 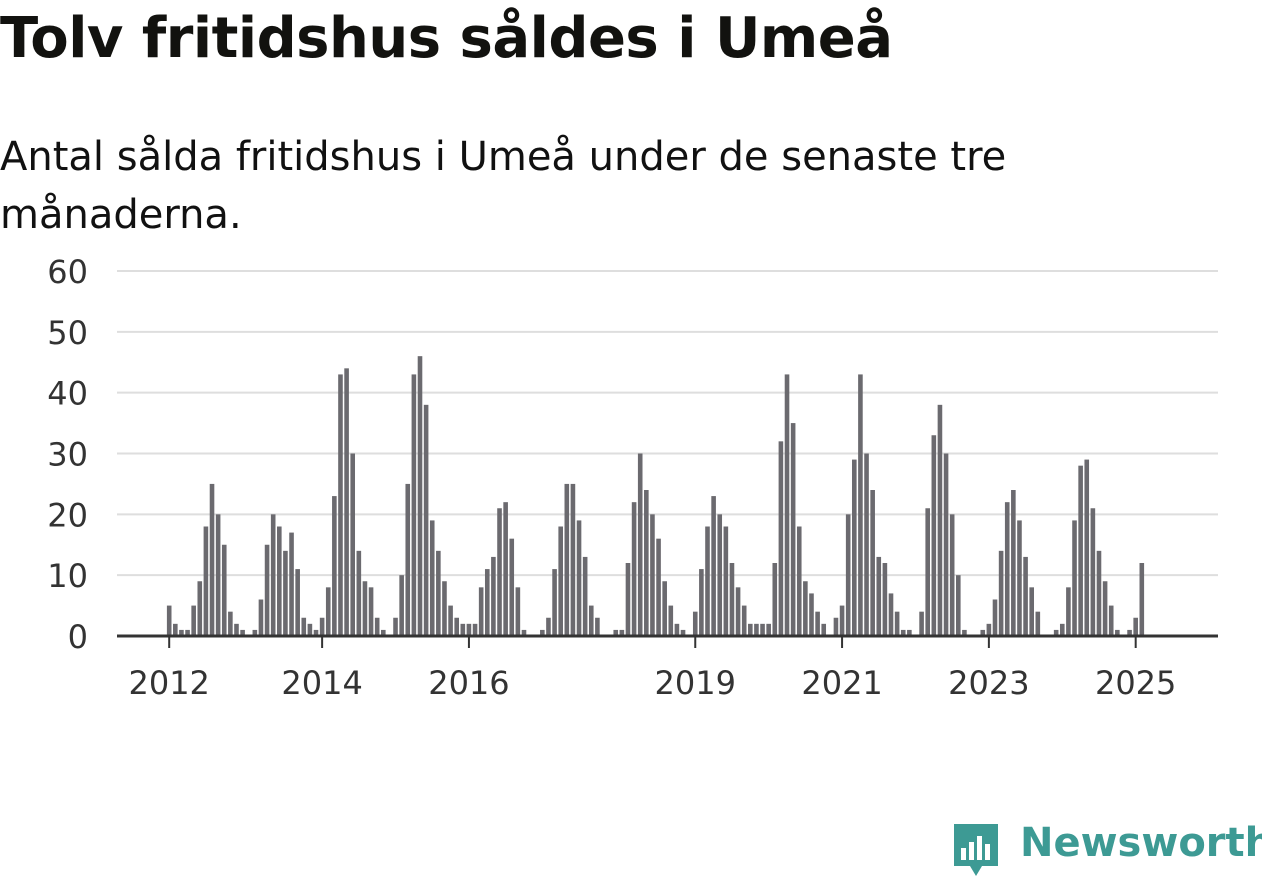 What do you see at coordinates (321, 683) in the screenshot?
I see `x-tick-label: 2014` at bounding box center [321, 683].